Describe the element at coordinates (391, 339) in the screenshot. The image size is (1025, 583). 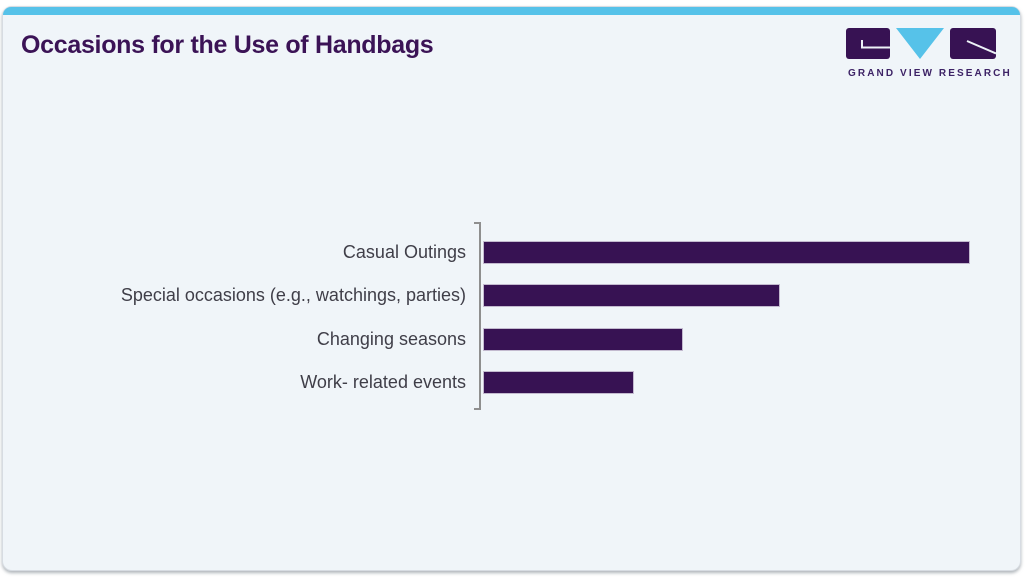
I see `bar-label: Changing seasons` at that location.